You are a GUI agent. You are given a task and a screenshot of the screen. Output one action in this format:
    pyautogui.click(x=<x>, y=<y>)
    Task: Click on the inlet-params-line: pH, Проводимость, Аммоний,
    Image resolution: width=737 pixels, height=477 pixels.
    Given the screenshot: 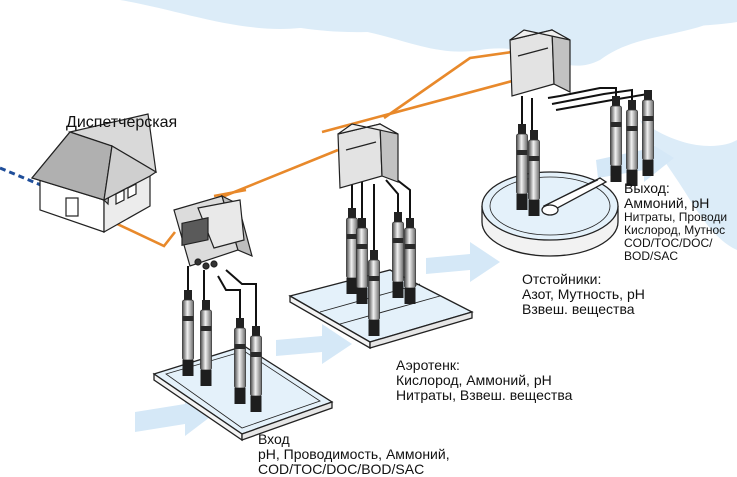 What is the action you would take?
    pyautogui.click(x=354, y=454)
    